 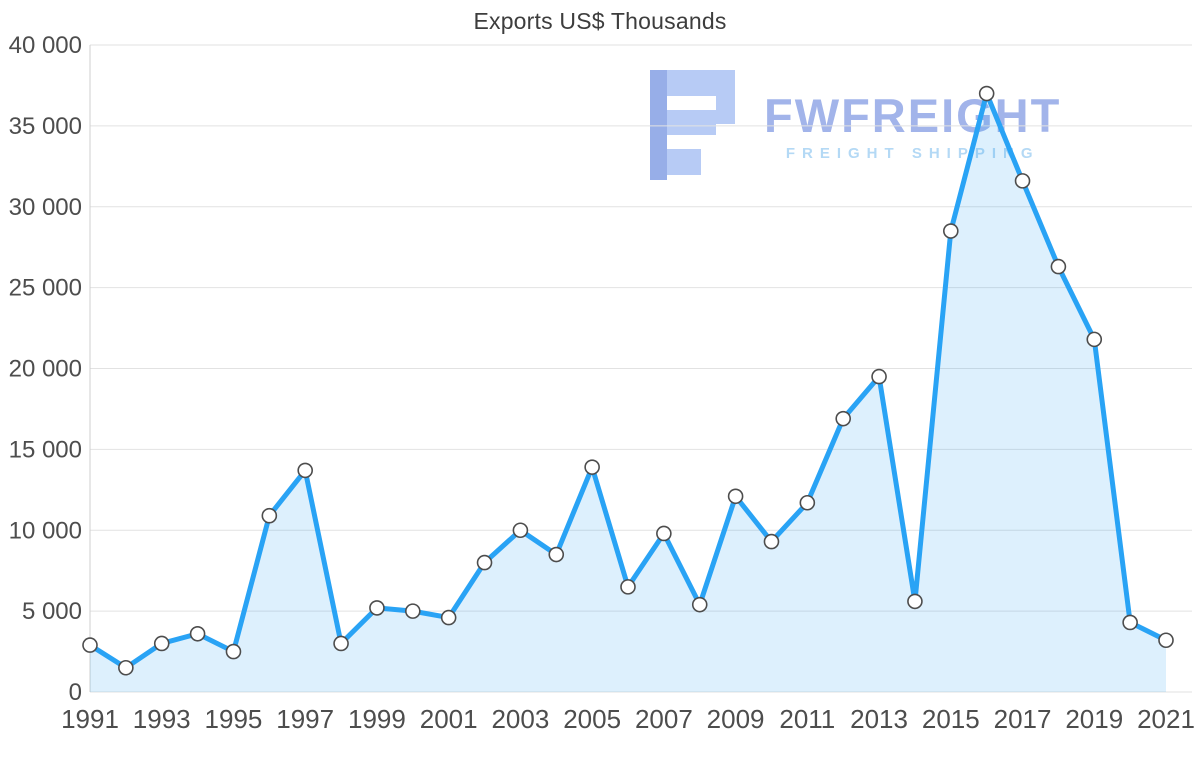 I want to click on svg-text: 10 000, so click(x=45, y=530).